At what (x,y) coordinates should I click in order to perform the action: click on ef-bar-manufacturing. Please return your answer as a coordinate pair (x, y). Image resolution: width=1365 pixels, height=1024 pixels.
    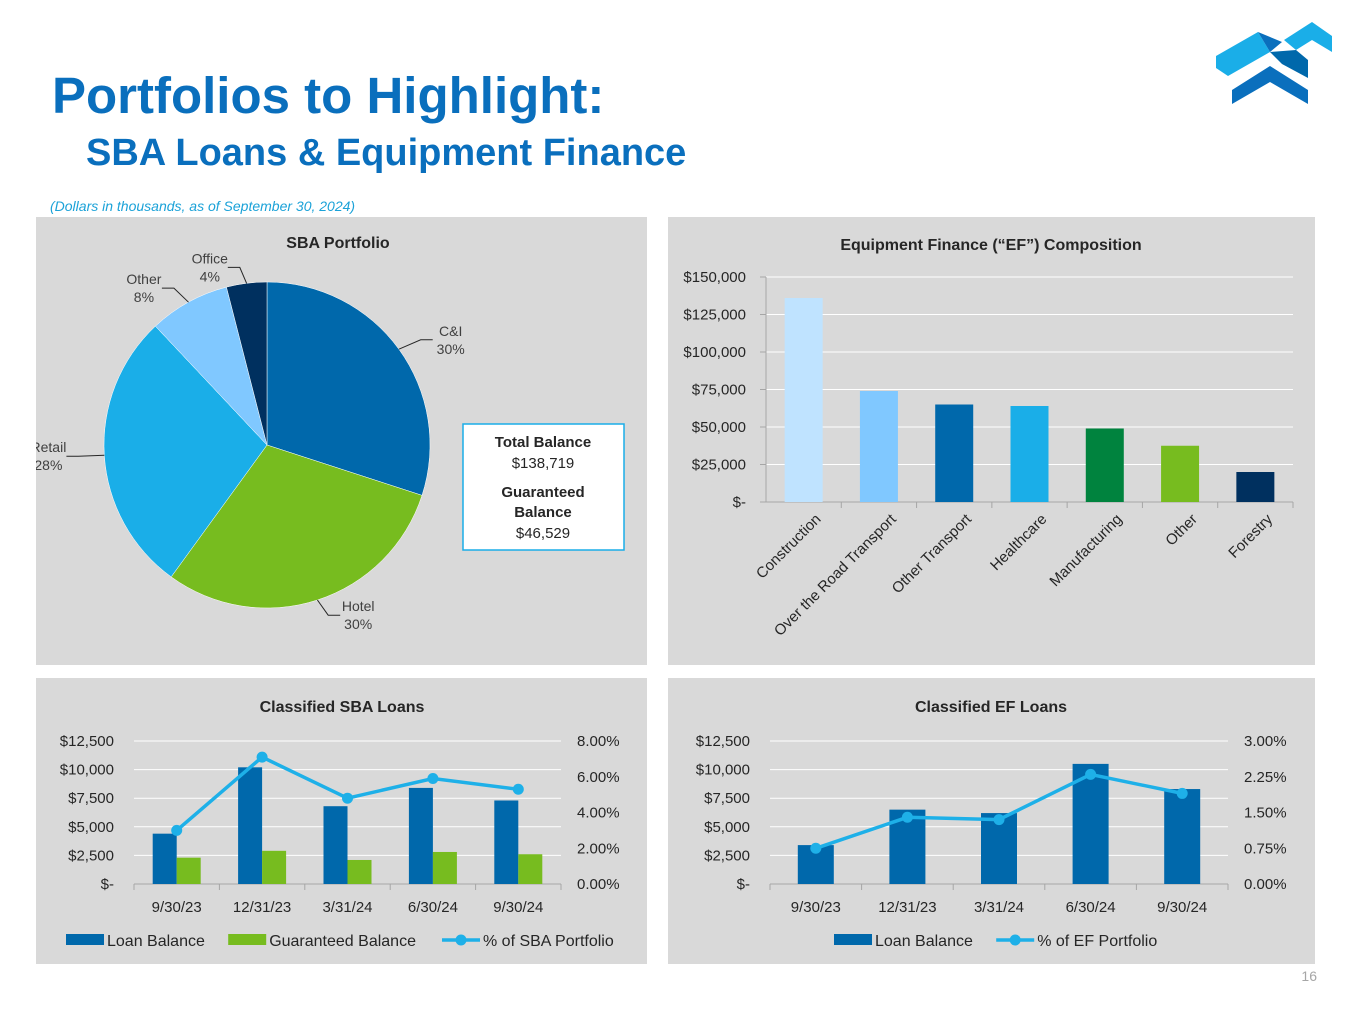
    Looking at the image, I should click on (1104, 465).